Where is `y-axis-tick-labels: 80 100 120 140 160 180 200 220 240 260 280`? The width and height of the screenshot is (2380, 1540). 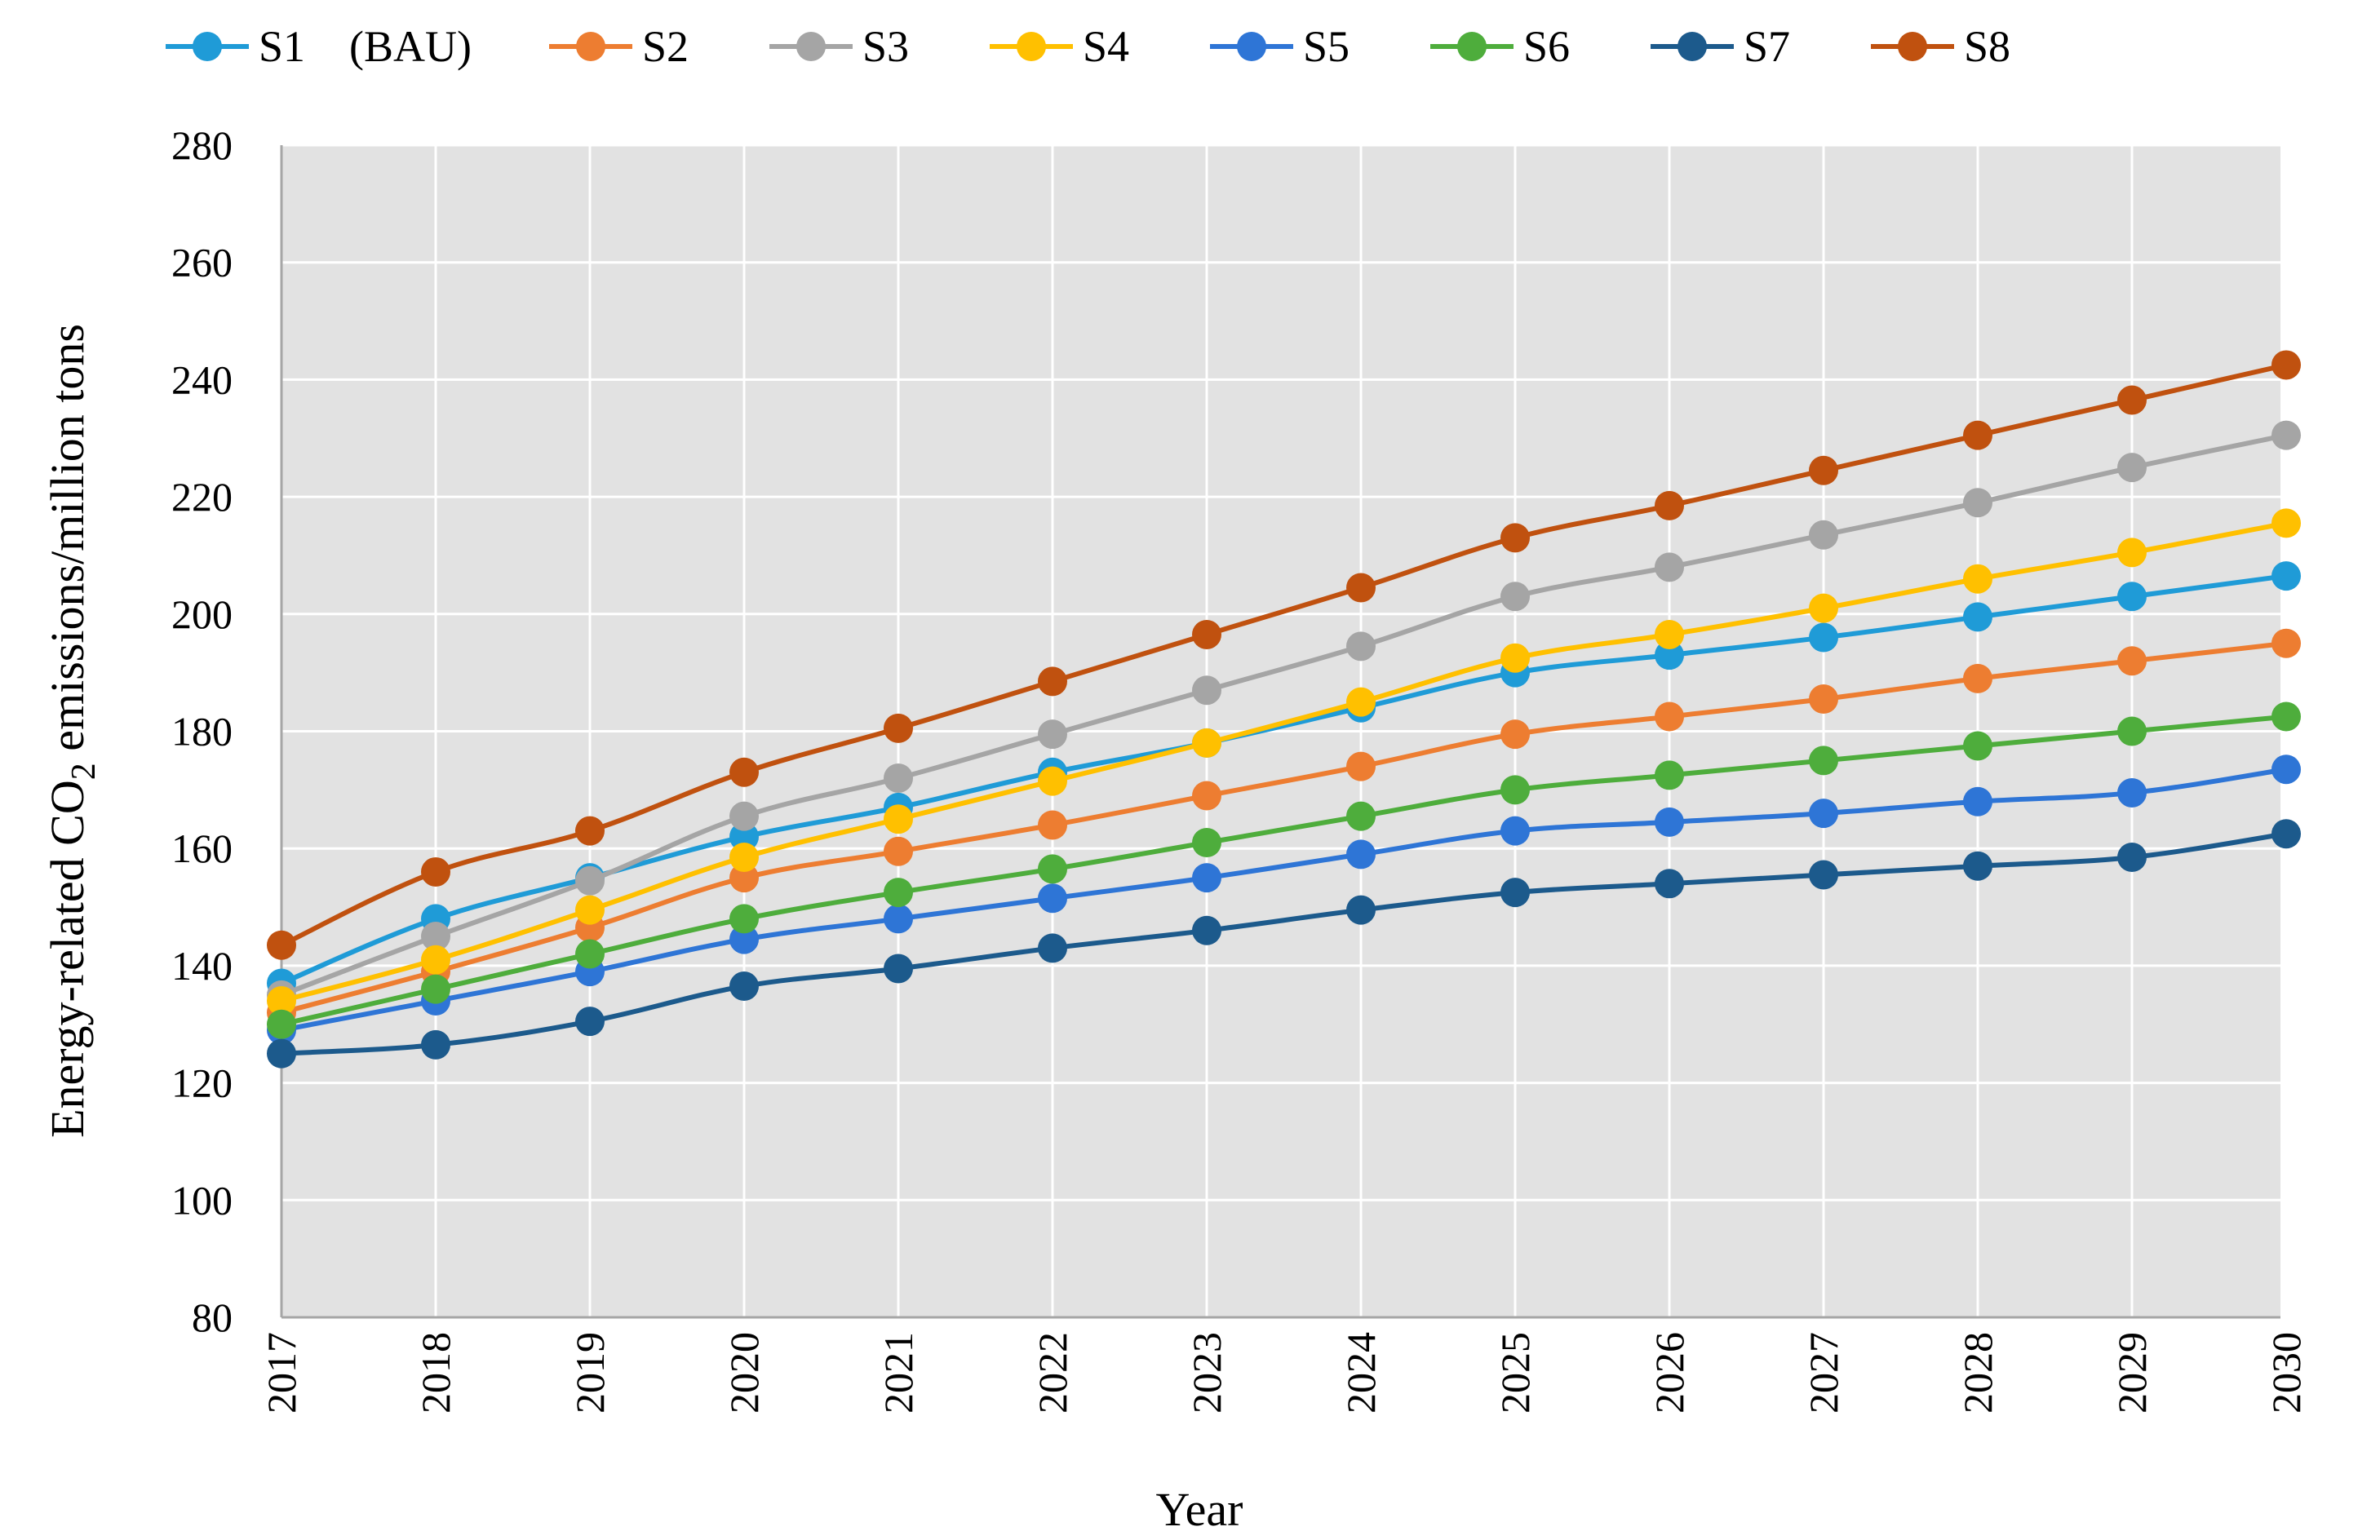
y-axis-tick-labels: 80 100 120 140 160 180 200 220 240 260 280 is located at coordinates (202, 731).